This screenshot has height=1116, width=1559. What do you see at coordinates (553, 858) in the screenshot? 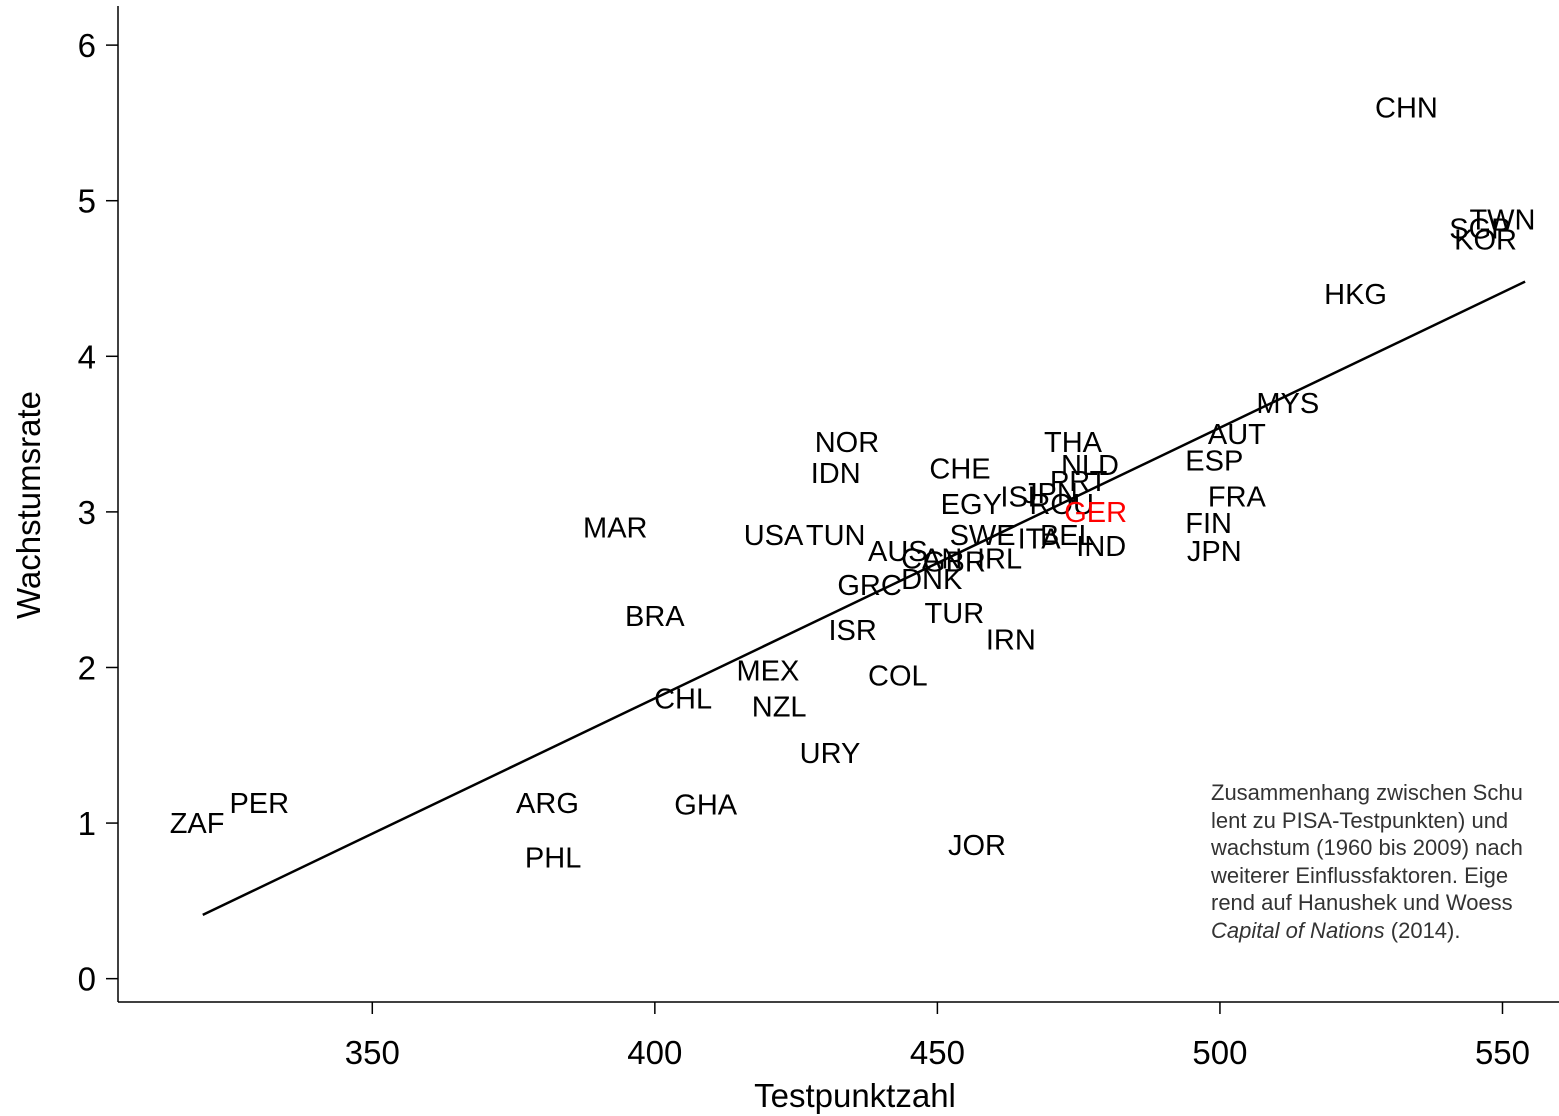
I see `point-label-phl: PHL` at bounding box center [553, 858].